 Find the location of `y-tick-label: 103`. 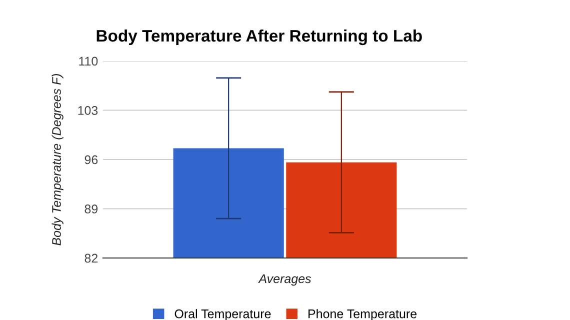

y-tick-label: 103 is located at coordinates (88, 110).